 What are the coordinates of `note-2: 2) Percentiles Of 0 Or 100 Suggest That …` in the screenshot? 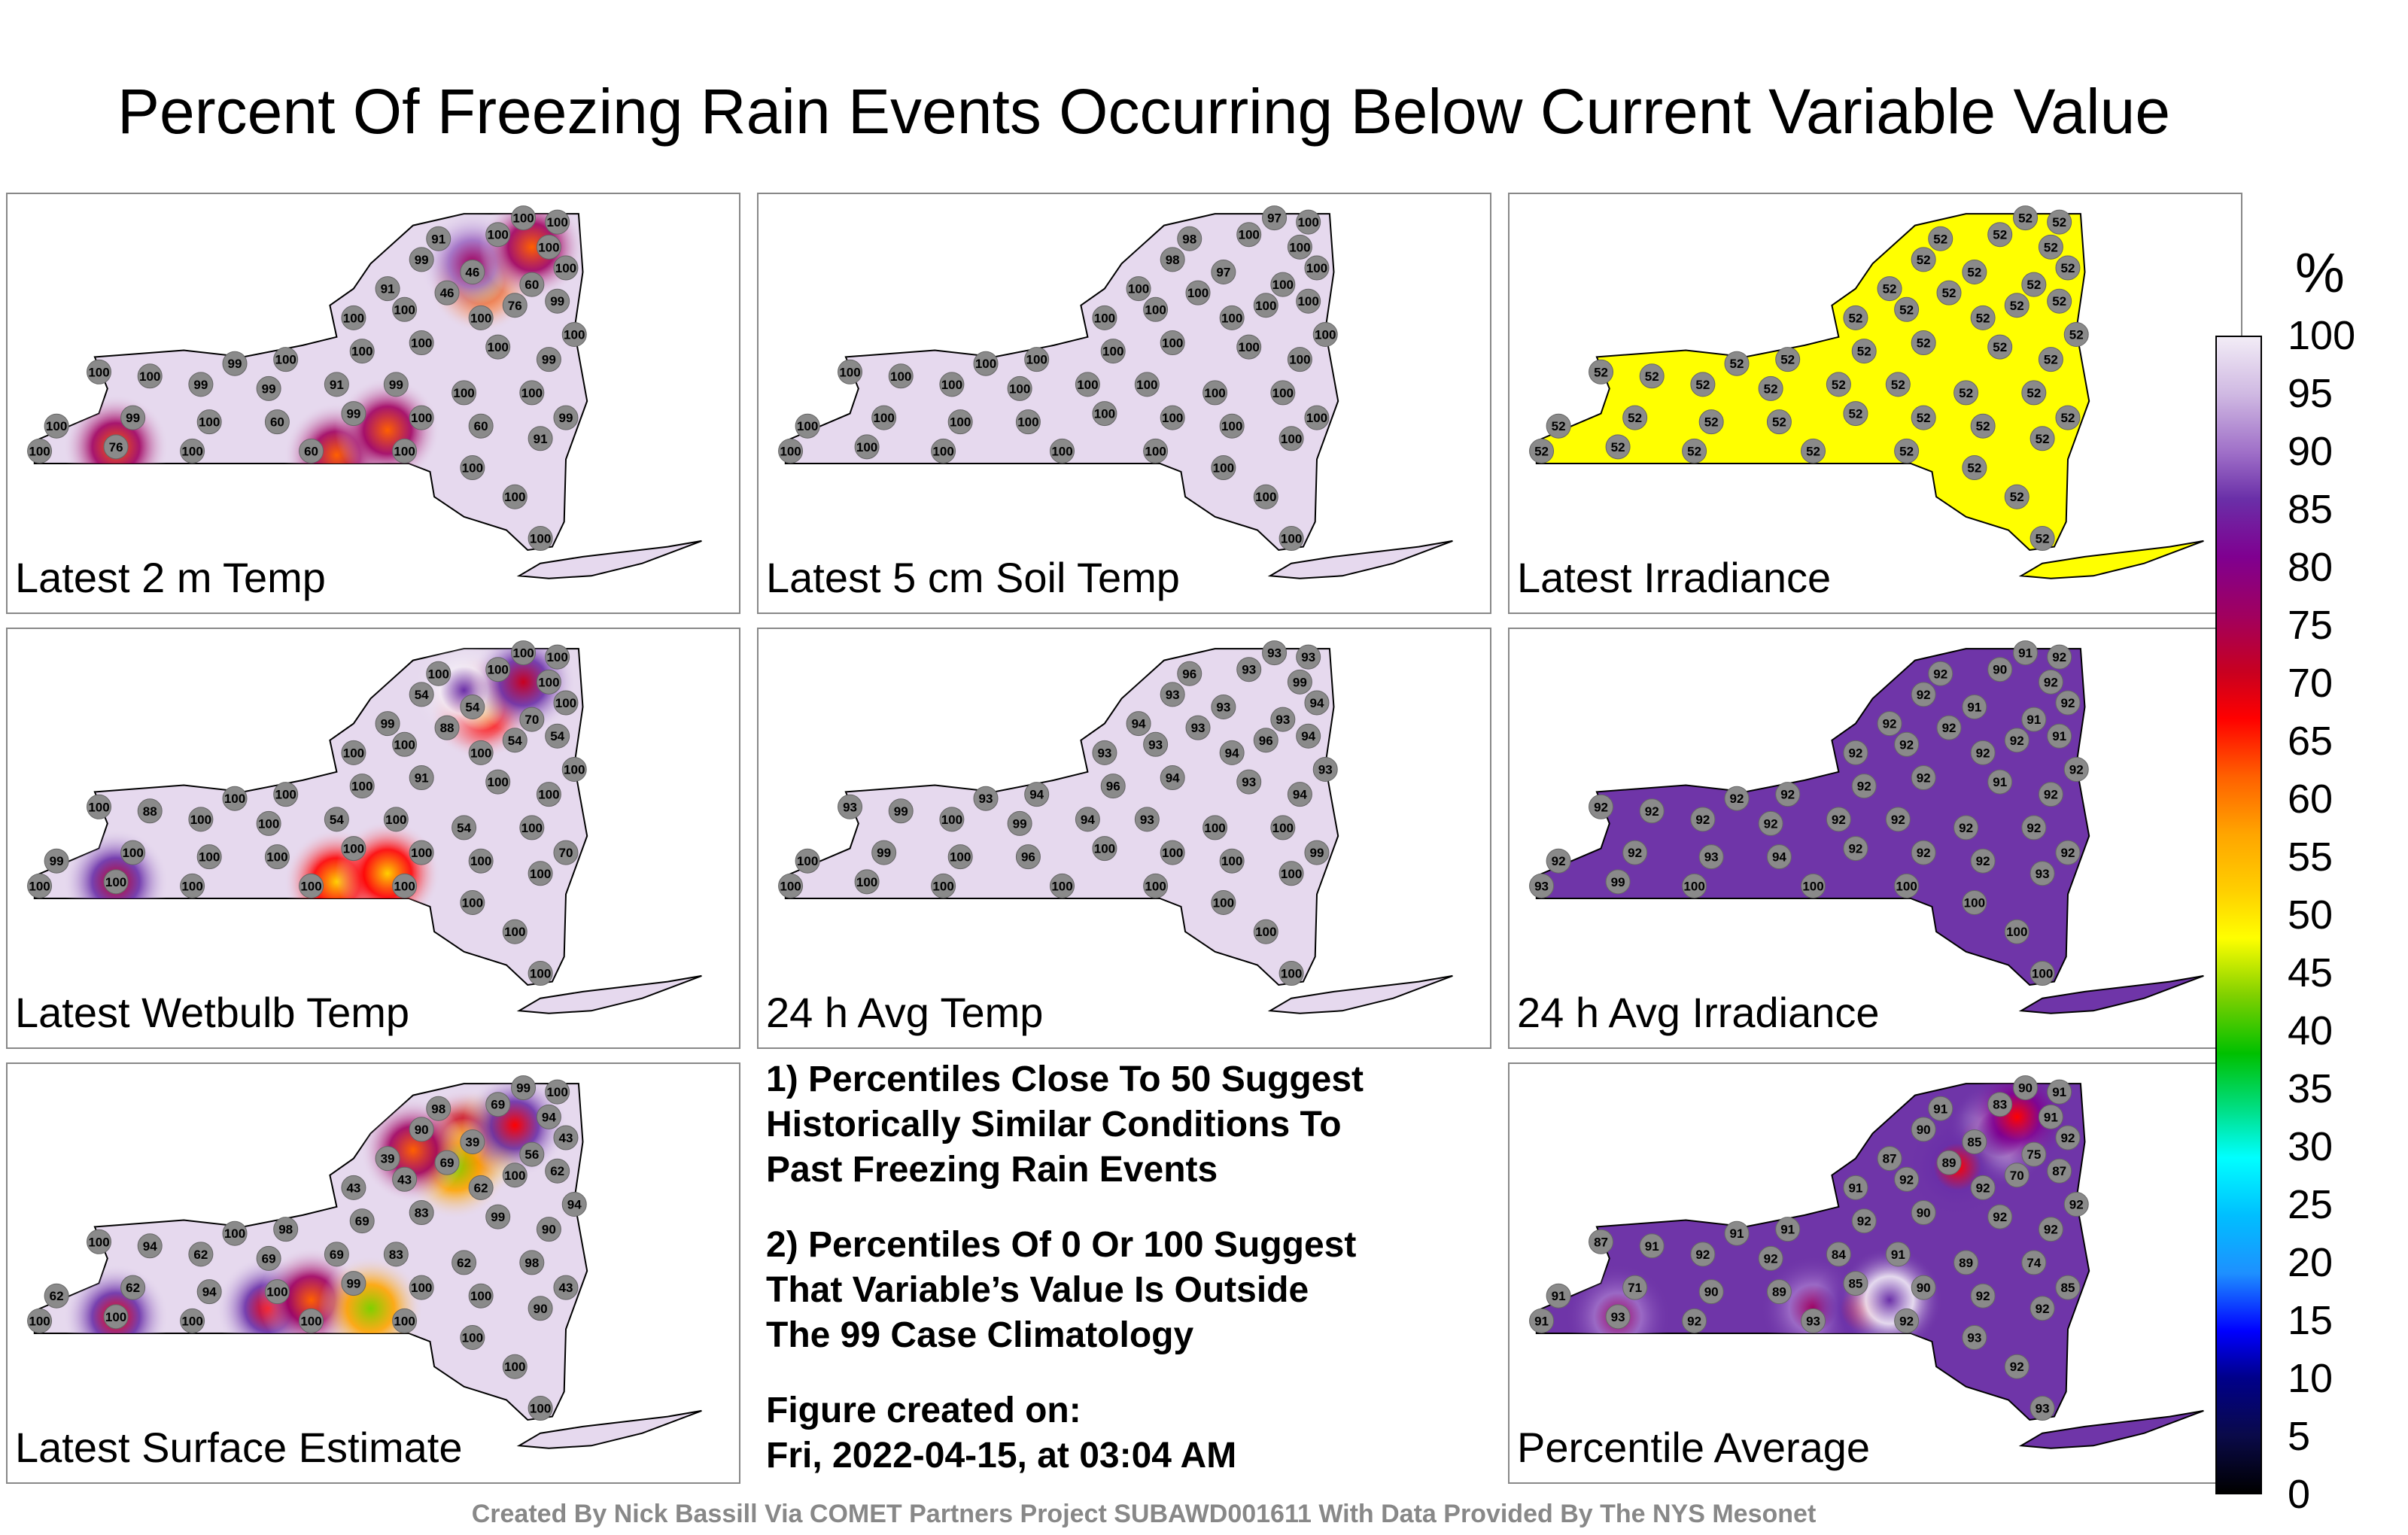 It's located at (1061, 1290).